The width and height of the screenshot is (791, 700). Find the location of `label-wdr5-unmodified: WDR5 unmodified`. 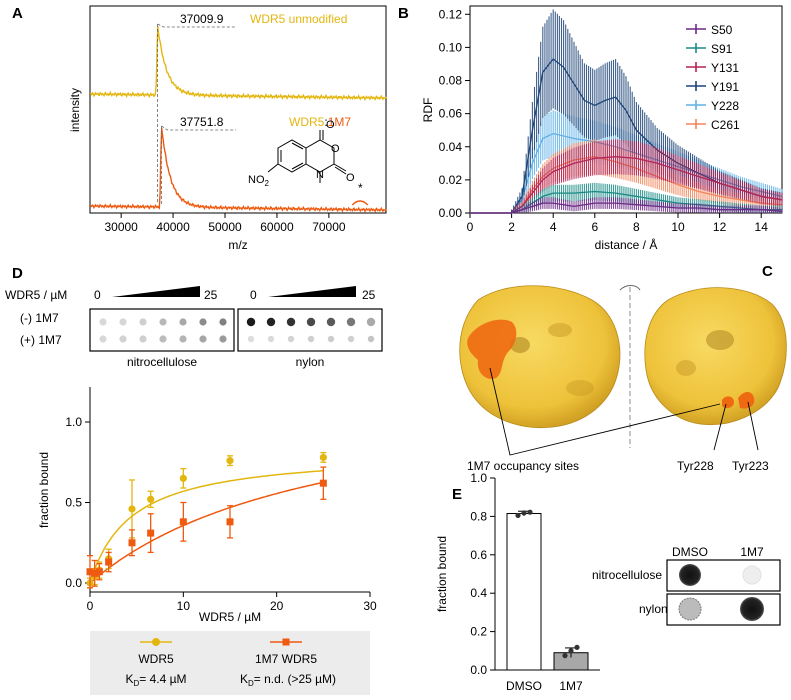

label-wdr5-unmodified: WDR5 unmodified is located at coordinates (298, 19).